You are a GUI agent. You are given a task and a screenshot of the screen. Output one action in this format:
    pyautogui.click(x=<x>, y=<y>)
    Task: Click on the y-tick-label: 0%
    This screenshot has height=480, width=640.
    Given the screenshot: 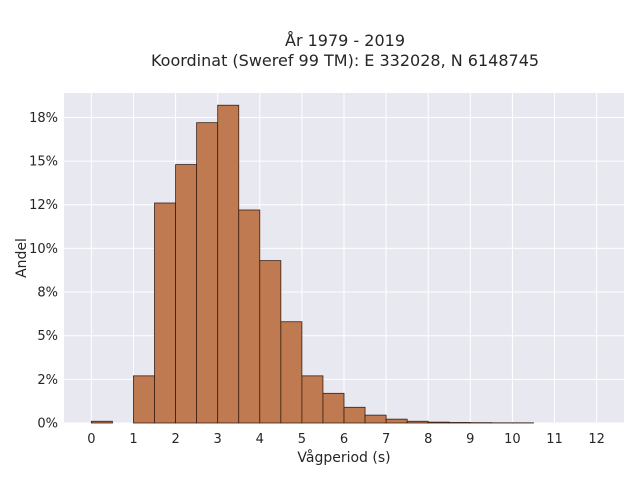 What is the action you would take?
    pyautogui.click(x=47, y=424)
    